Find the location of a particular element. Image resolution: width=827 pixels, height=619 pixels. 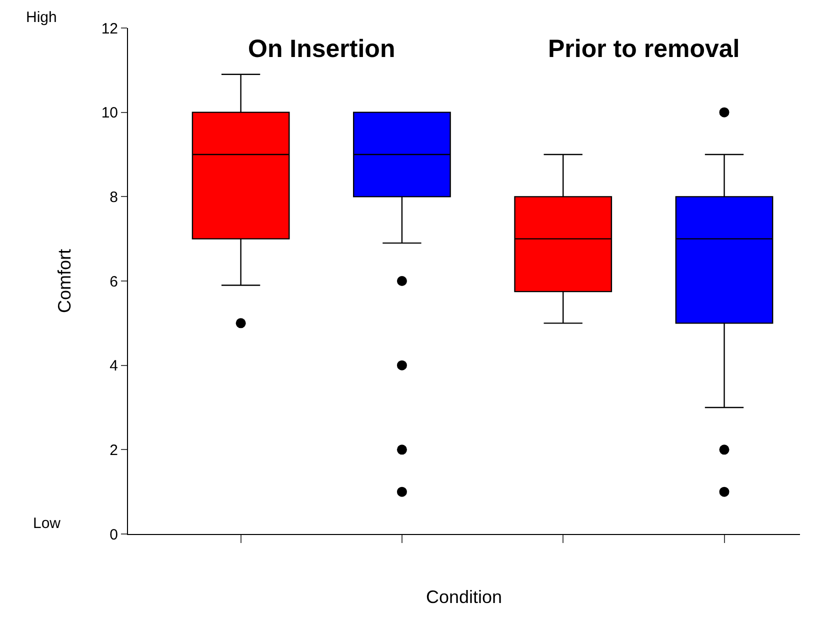

annotation: Prior to removal is located at coordinates (644, 49).